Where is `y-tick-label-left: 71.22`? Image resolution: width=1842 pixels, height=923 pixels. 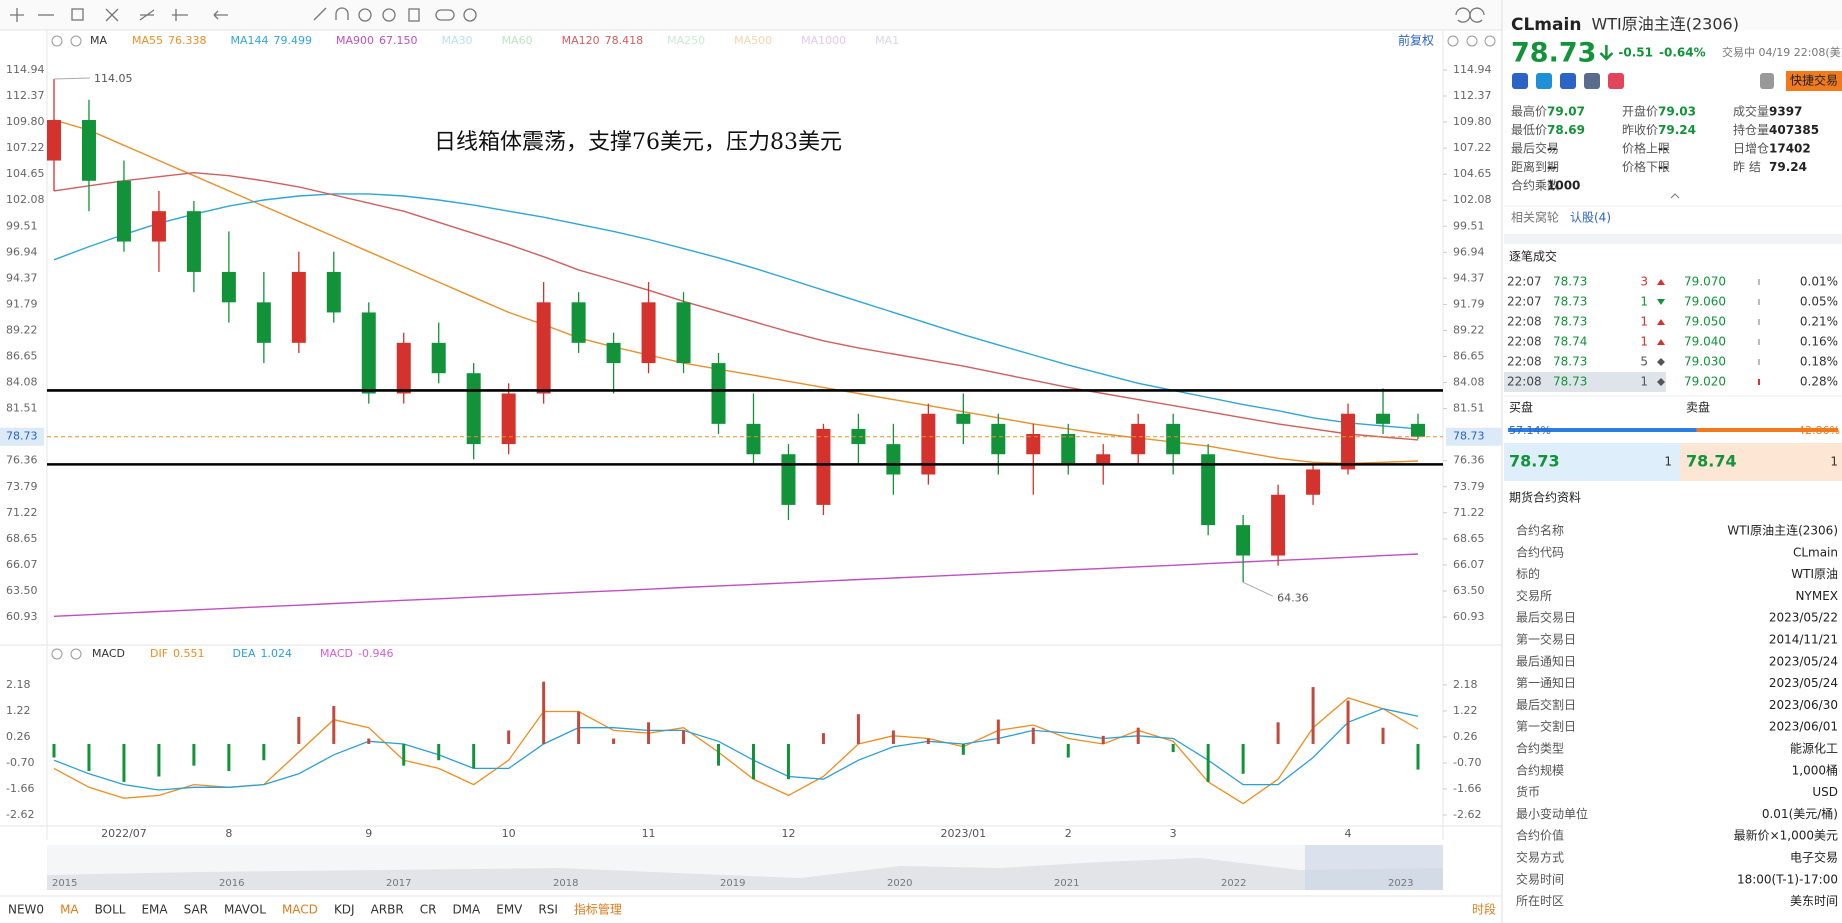 y-tick-label-left: 71.22 is located at coordinates (22, 512).